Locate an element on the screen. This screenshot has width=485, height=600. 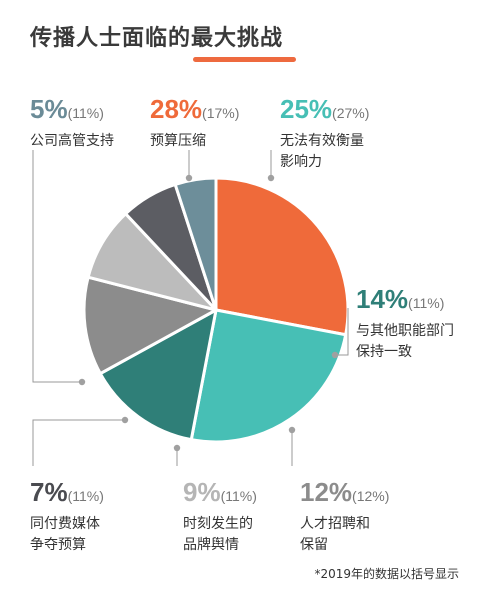
description-line: 影响力 is located at coordinates (301, 162).